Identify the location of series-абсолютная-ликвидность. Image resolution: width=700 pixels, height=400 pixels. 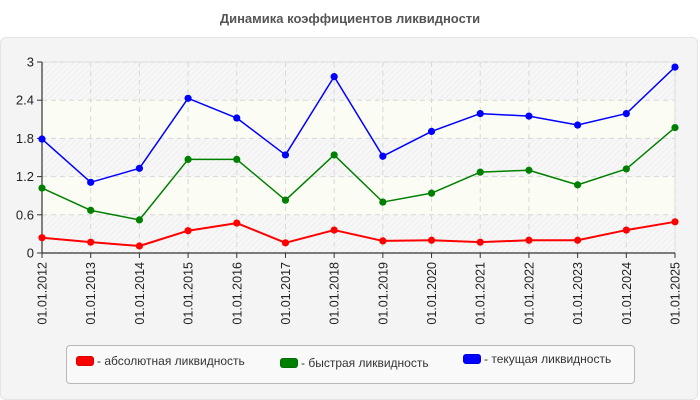
(358, 234).